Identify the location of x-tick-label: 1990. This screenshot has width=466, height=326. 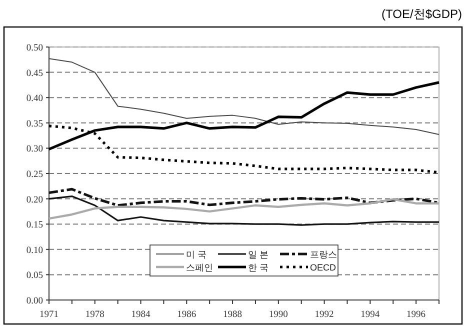
(278, 315).